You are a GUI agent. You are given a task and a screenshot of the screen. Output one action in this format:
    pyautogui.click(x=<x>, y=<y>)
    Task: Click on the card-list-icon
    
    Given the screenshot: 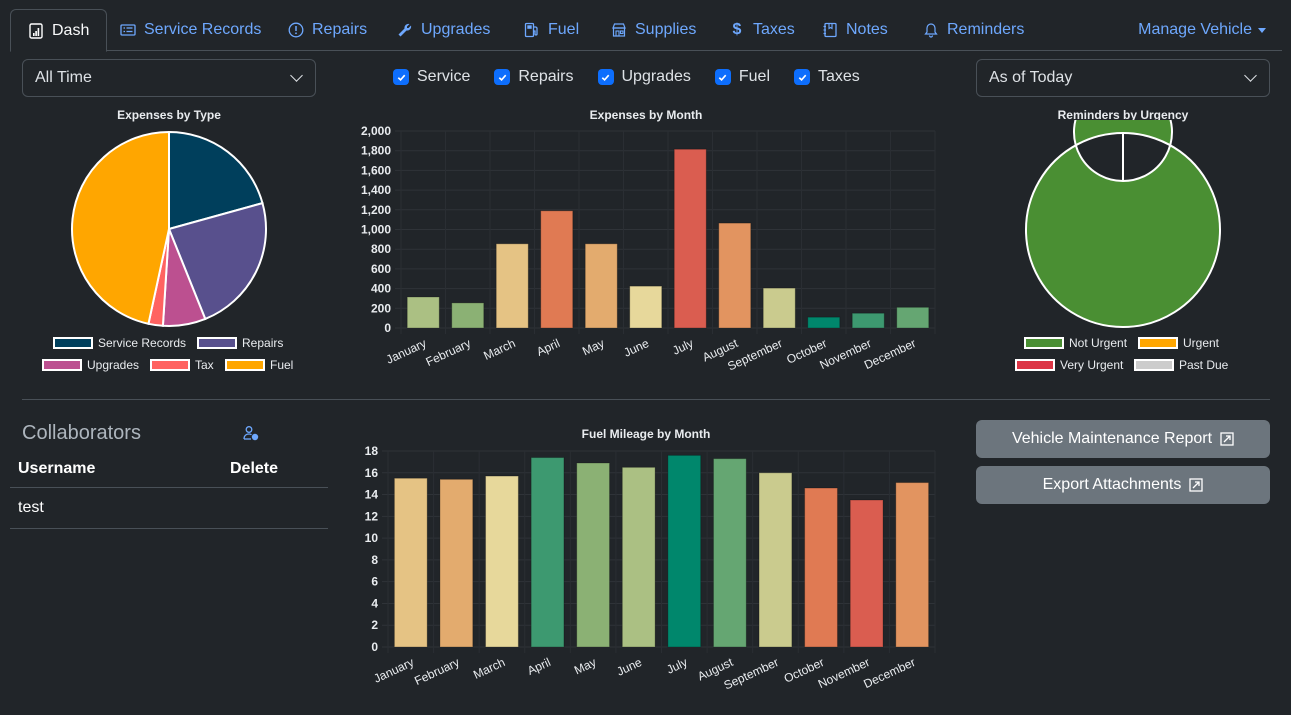 What is the action you would take?
    pyautogui.click(x=128, y=30)
    